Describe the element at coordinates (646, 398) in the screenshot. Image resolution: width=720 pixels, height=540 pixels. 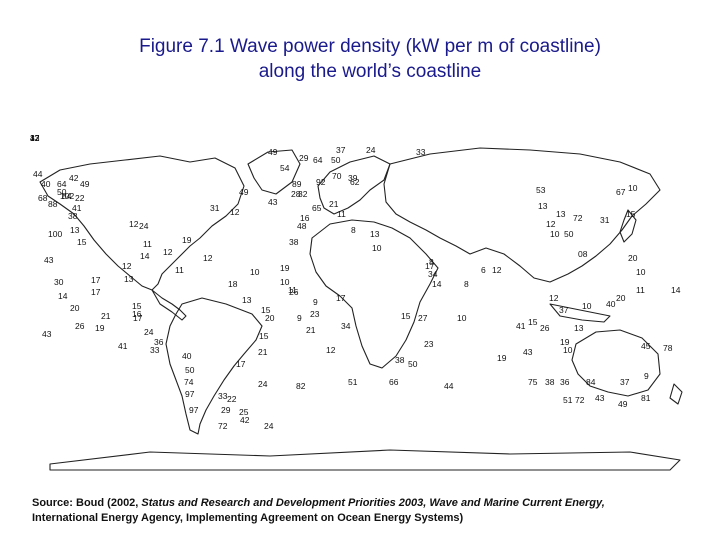
I see `wave-power-value: 81` at that location.